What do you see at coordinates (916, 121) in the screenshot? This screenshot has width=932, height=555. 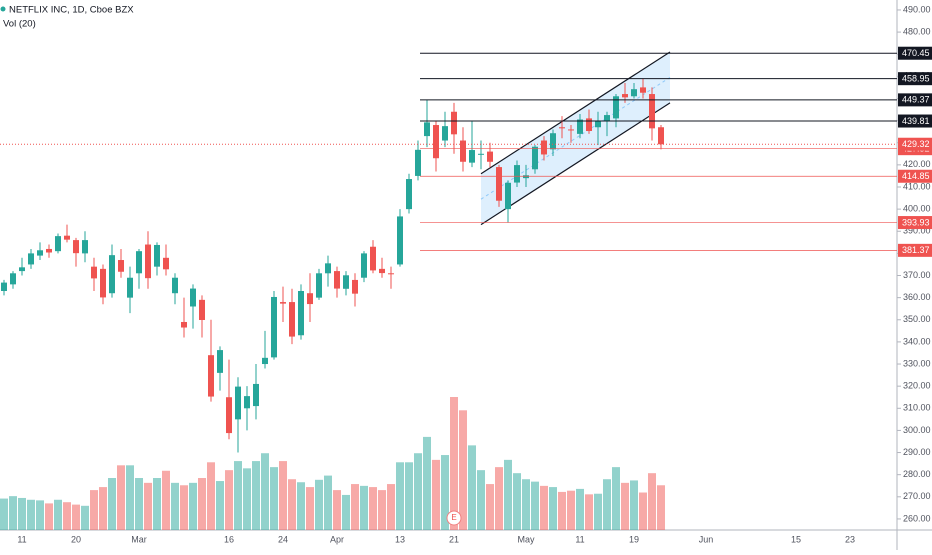 I see `price-tag-label: 439.81` at bounding box center [916, 121].